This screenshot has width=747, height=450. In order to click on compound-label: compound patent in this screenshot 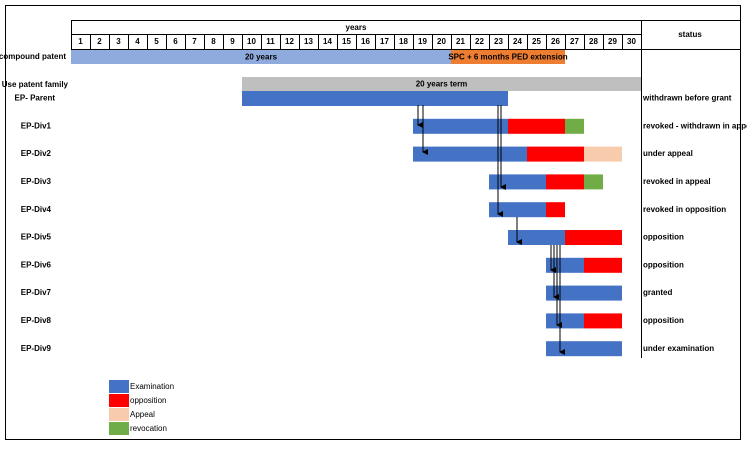, I will do `click(33, 56)`.